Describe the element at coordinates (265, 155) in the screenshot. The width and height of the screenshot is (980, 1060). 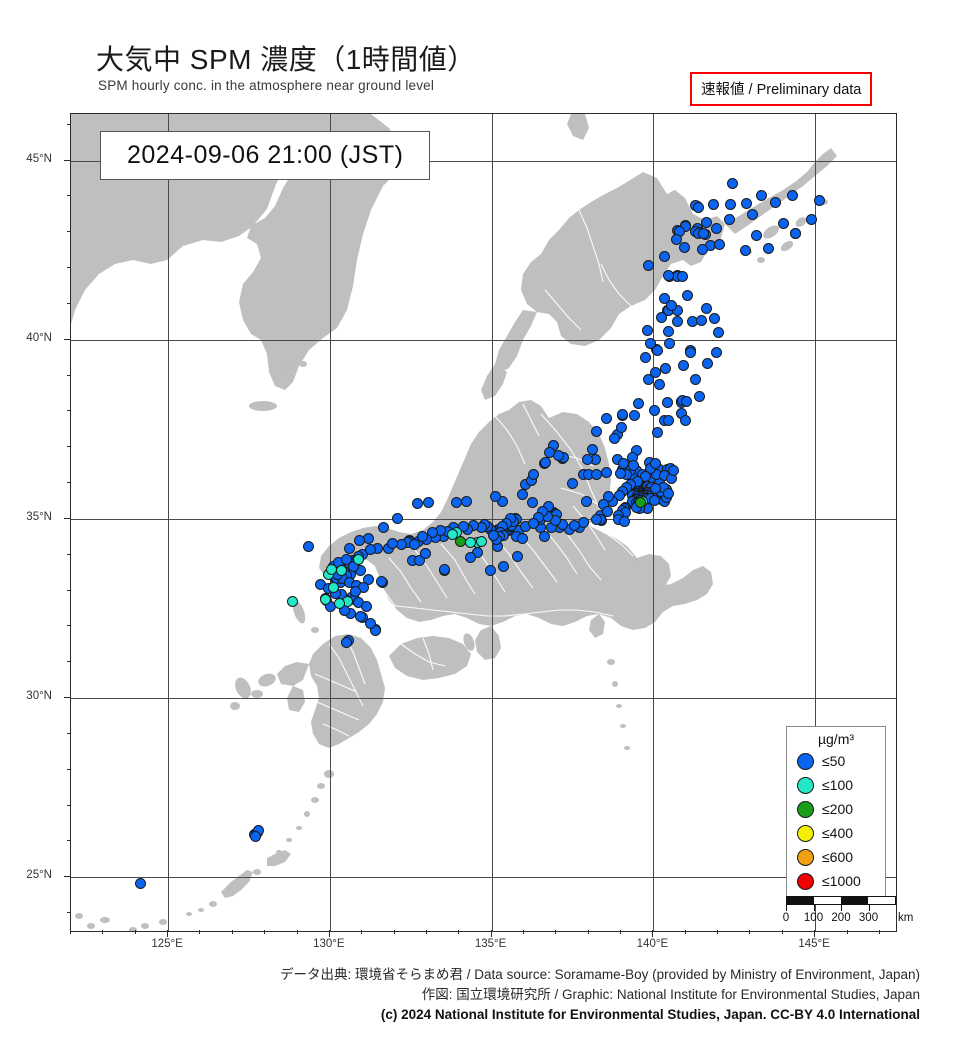
I see `timestamp-label: 2024-09-06 21:00 (JST)` at that location.